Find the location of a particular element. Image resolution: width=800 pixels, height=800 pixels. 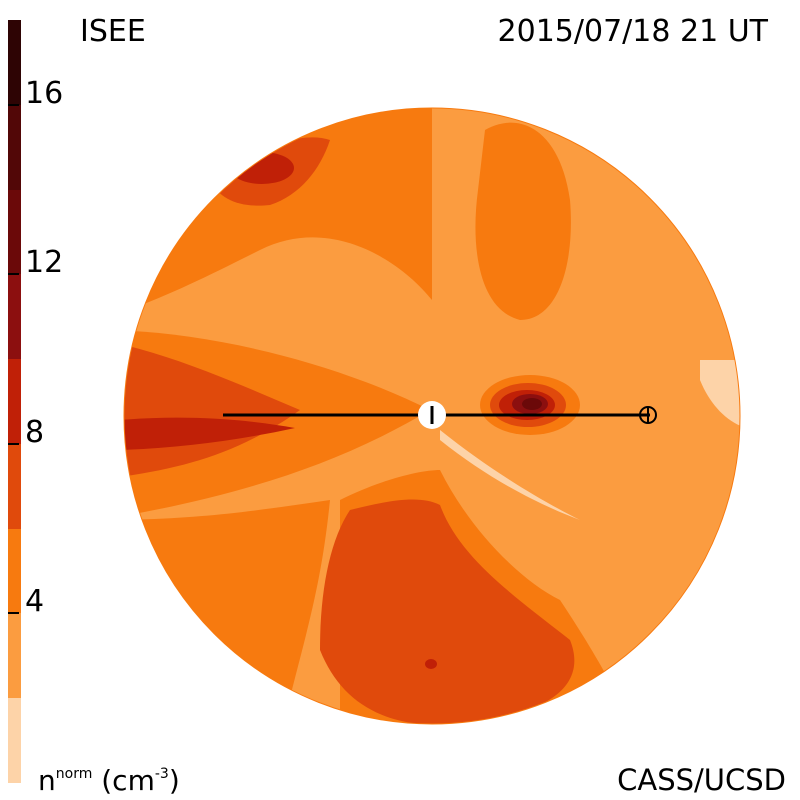

earth-marker is located at coordinates (648, 415).